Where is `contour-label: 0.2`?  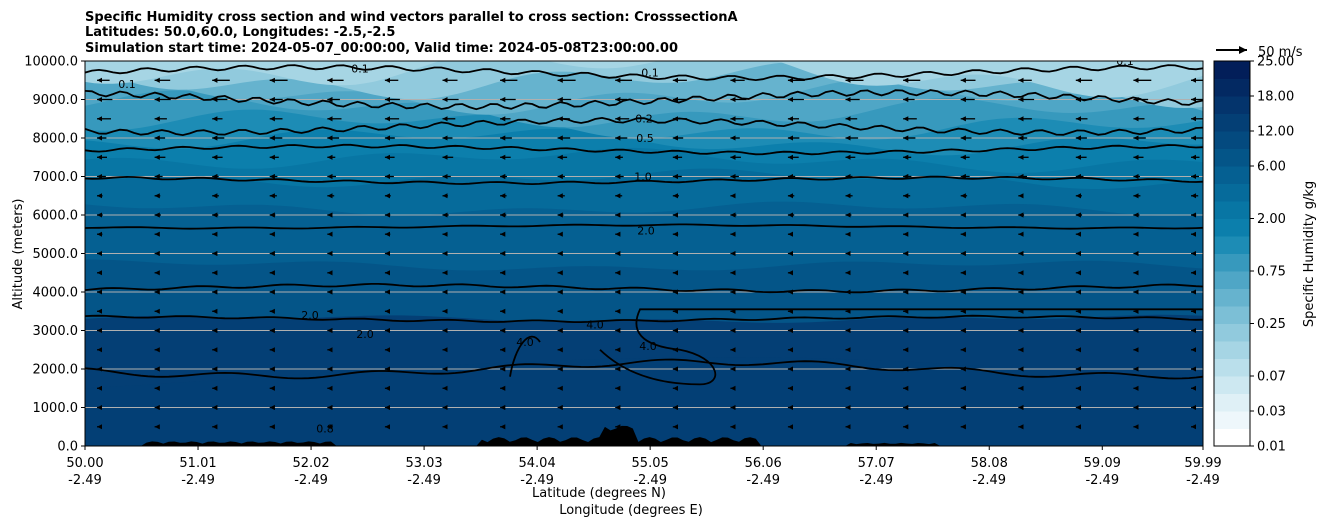
contour-label: 0.2 is located at coordinates (644, 119).